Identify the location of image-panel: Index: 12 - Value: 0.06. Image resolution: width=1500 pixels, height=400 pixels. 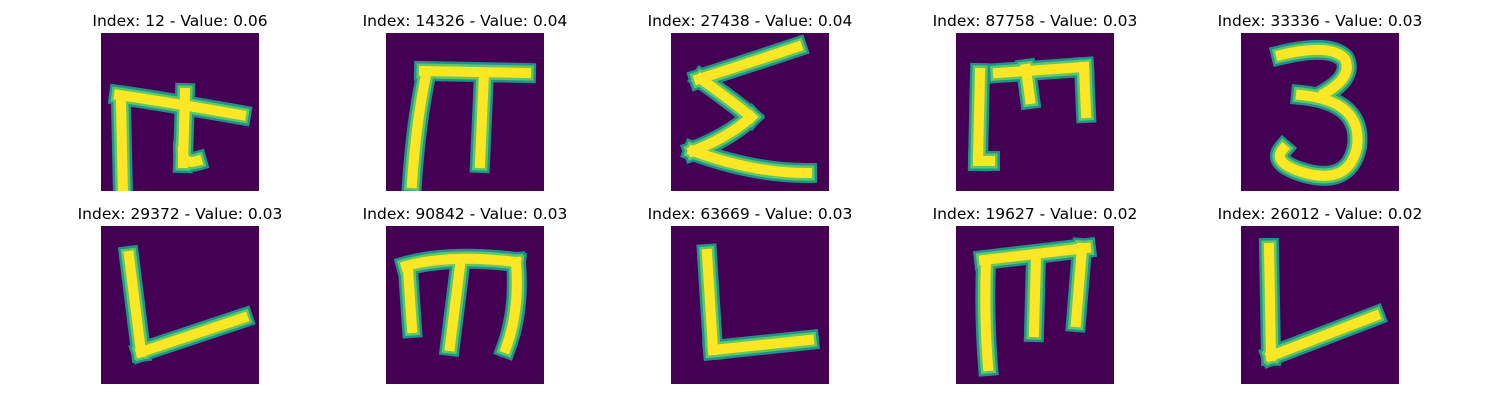
(180, 107).